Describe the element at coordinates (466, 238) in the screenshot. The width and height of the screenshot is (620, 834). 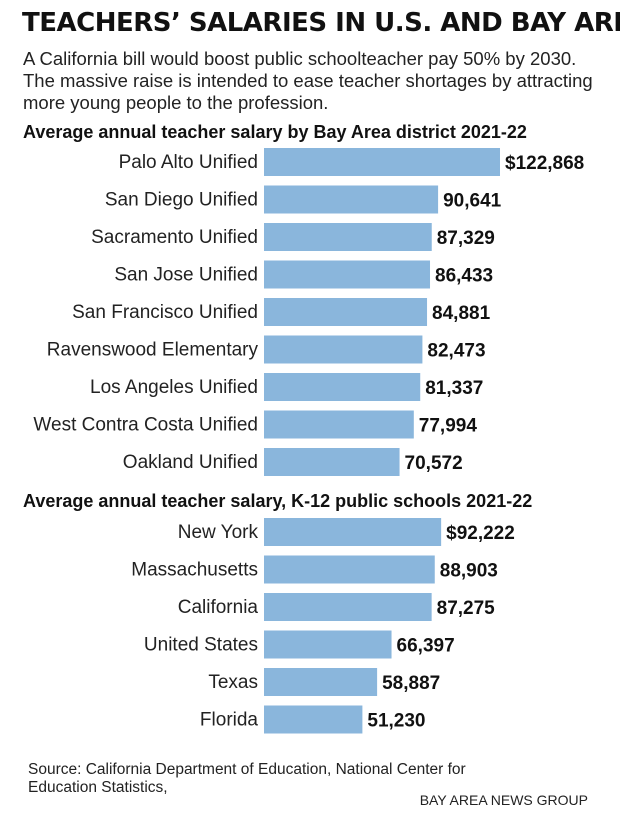
I see `value-label: 87,329` at that location.